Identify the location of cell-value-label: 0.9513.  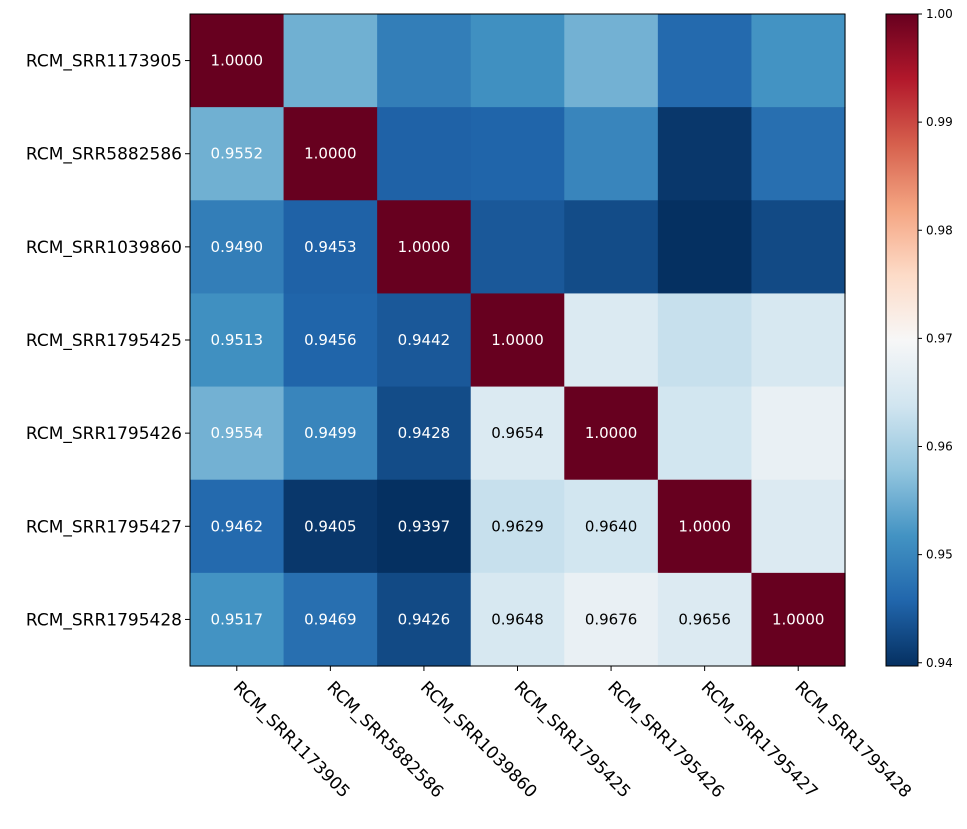
(237, 340).